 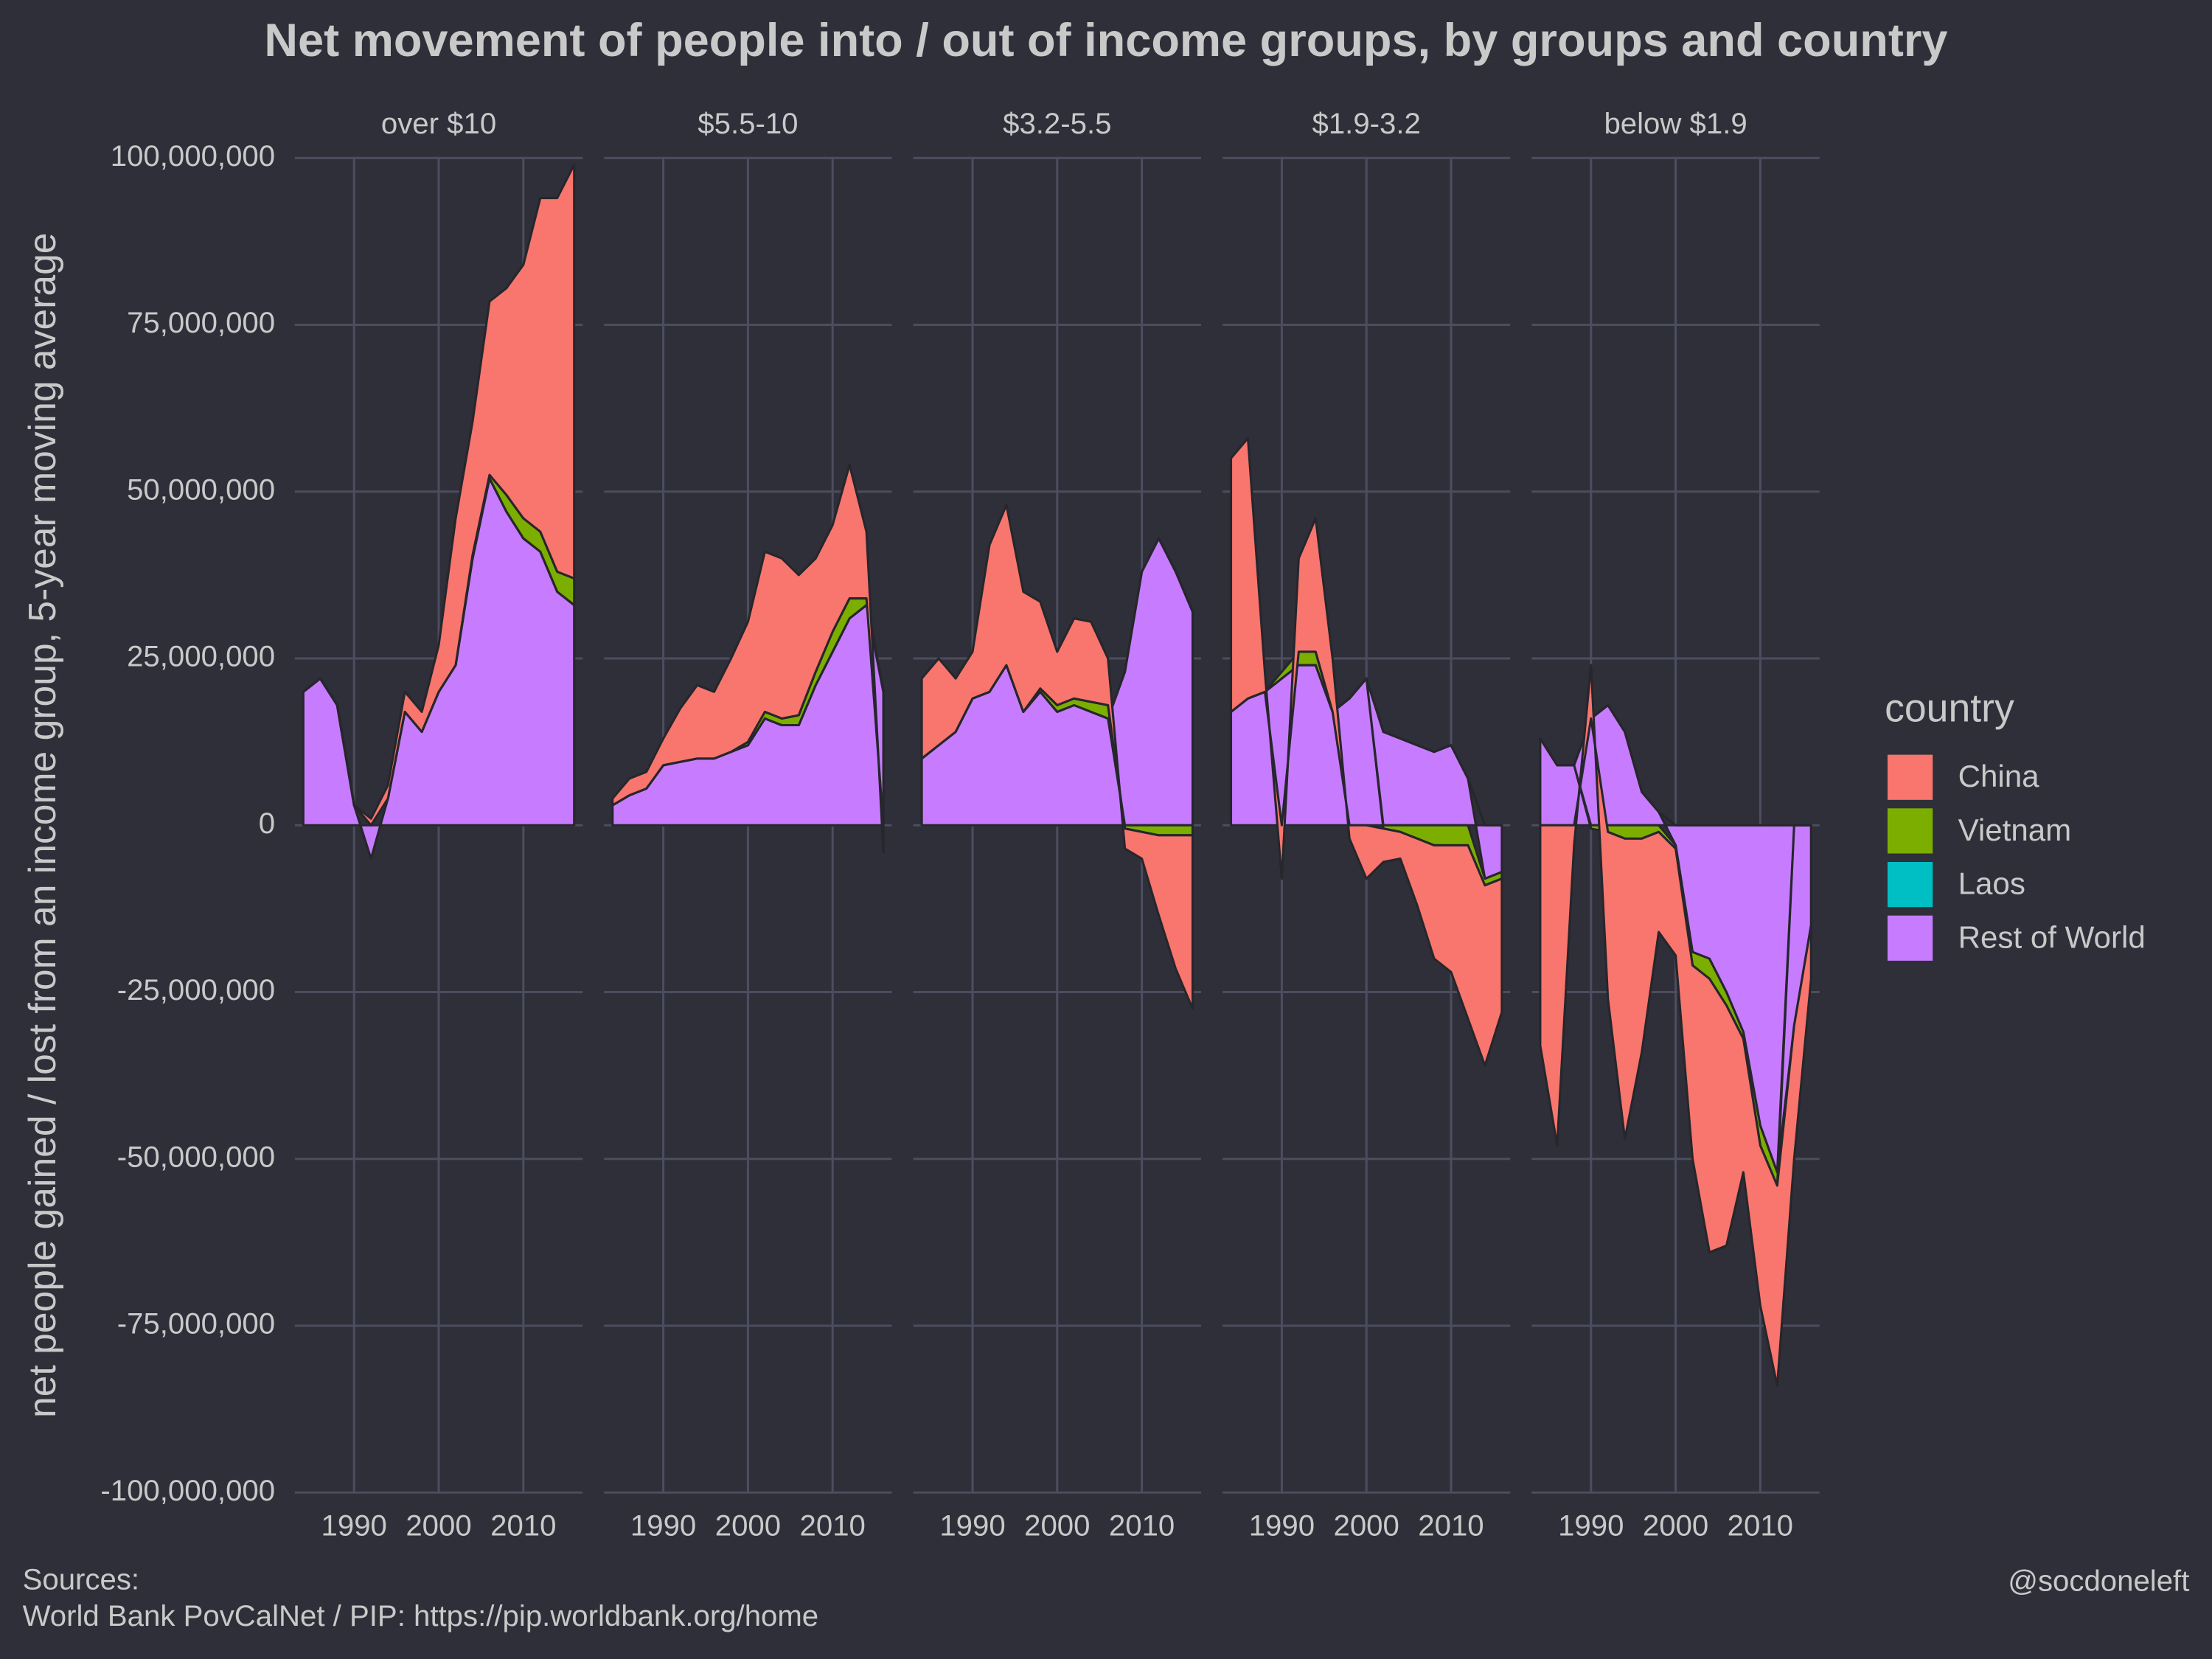 I want to click on facet-title: $5.5-10, so click(x=748, y=123).